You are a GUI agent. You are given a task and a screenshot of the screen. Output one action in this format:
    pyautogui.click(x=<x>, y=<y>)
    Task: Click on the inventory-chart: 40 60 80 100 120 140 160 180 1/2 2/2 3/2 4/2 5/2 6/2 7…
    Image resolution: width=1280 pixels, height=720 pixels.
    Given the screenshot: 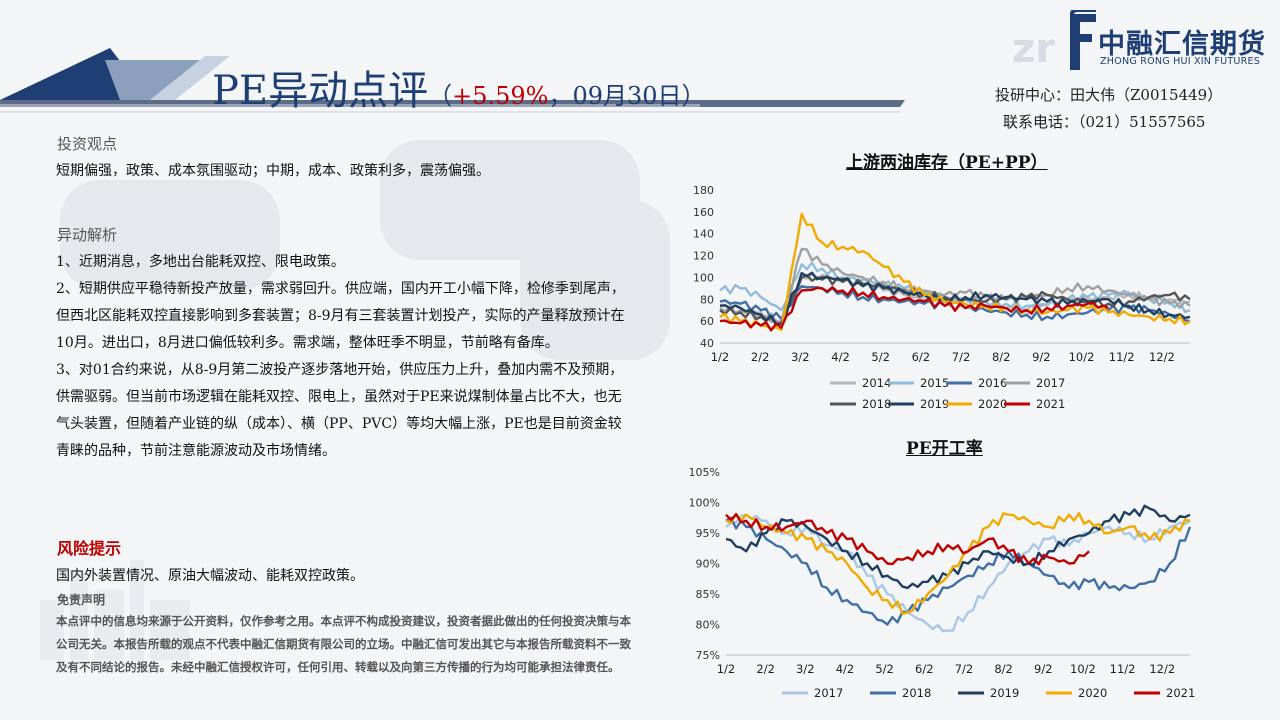 What is the action you would take?
    pyautogui.click(x=942, y=297)
    